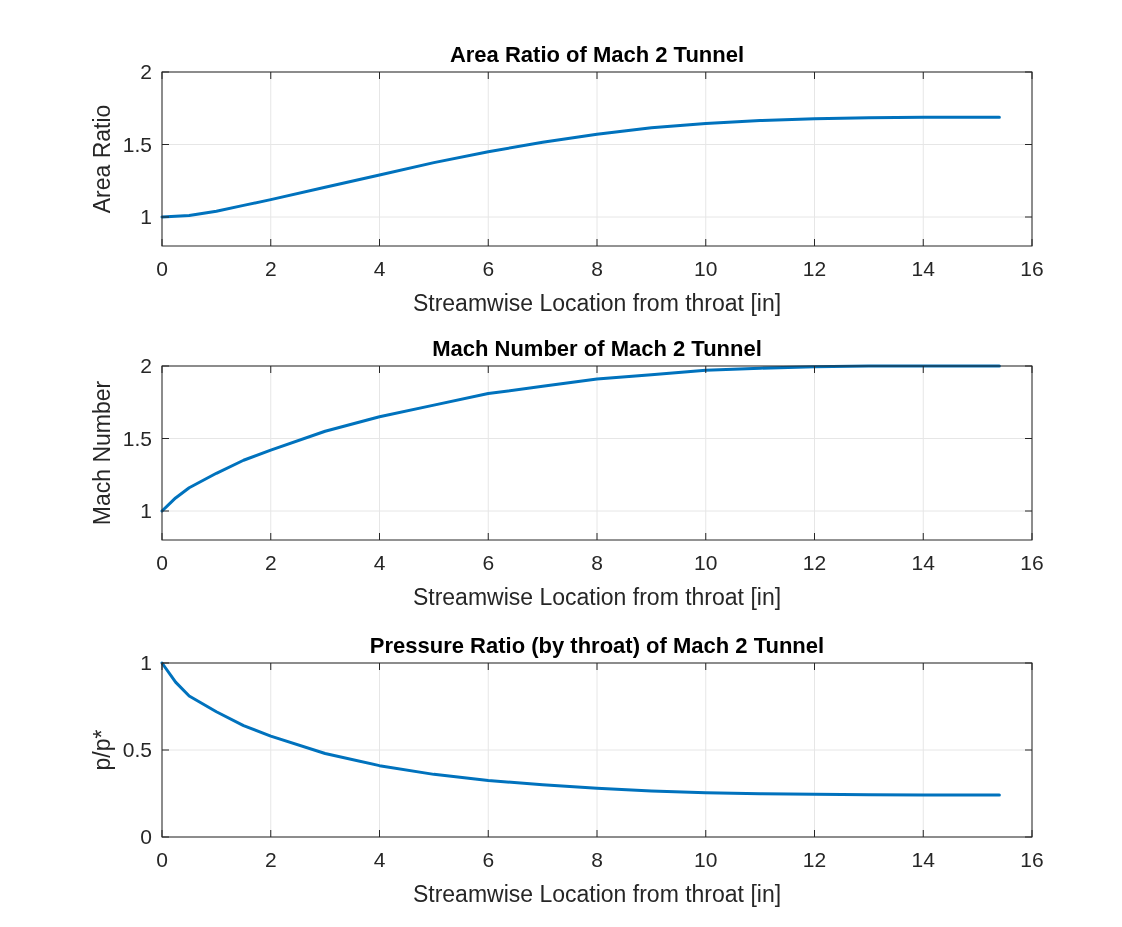 The height and width of the screenshot is (927, 1122). I want to click on chart-title: Area Ratio of Mach 2 Tunnel, so click(597, 54).